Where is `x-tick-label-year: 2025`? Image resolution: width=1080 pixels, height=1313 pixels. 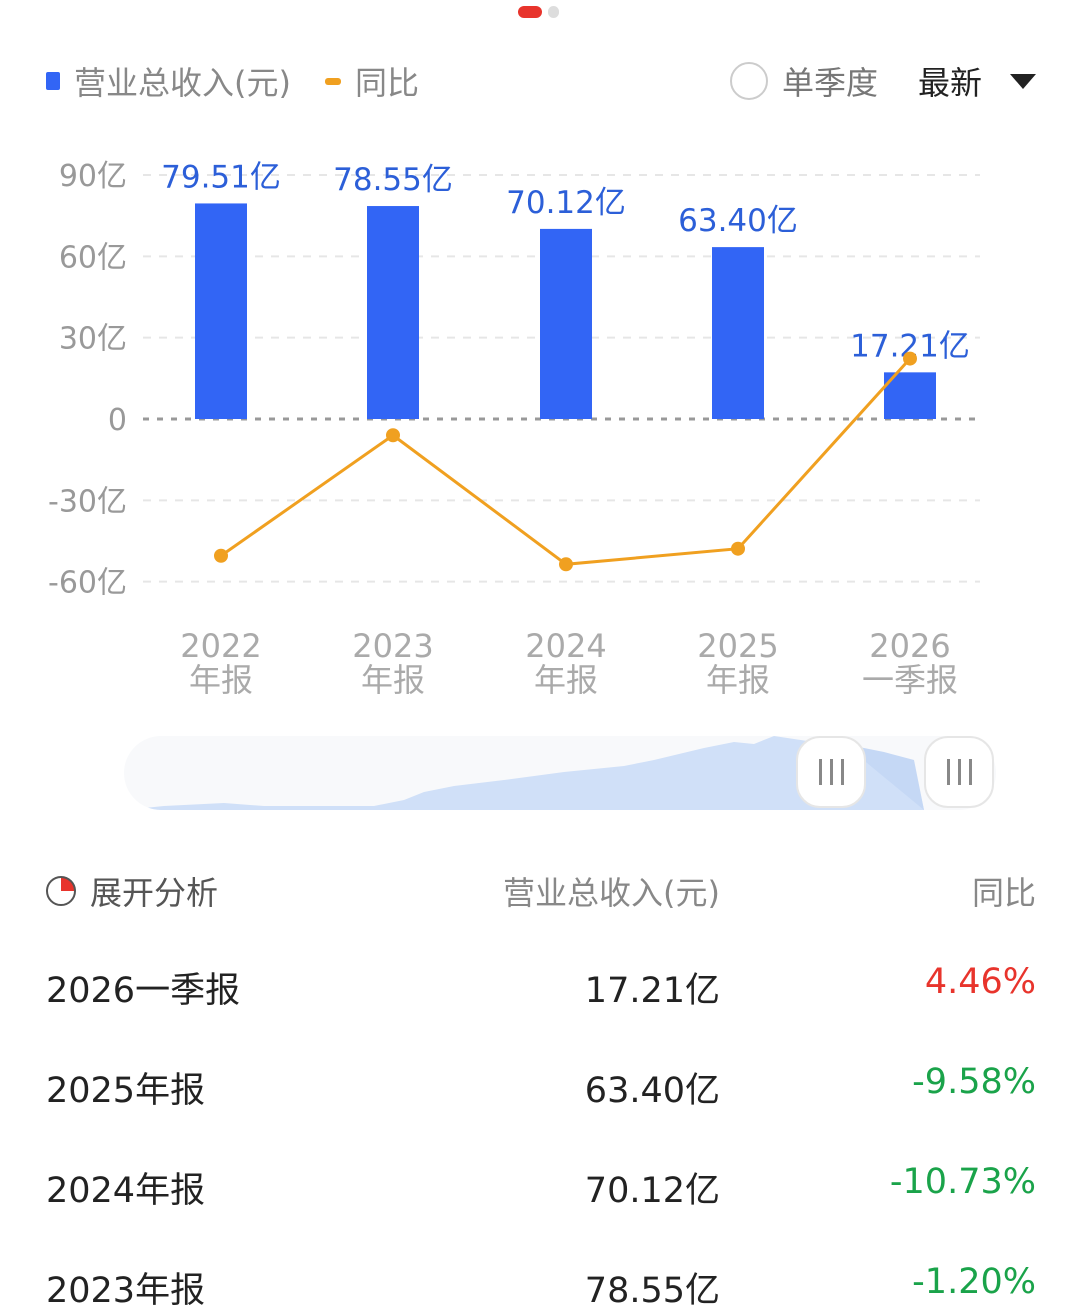
x-tick-label-year: 2025 is located at coordinates (737, 646).